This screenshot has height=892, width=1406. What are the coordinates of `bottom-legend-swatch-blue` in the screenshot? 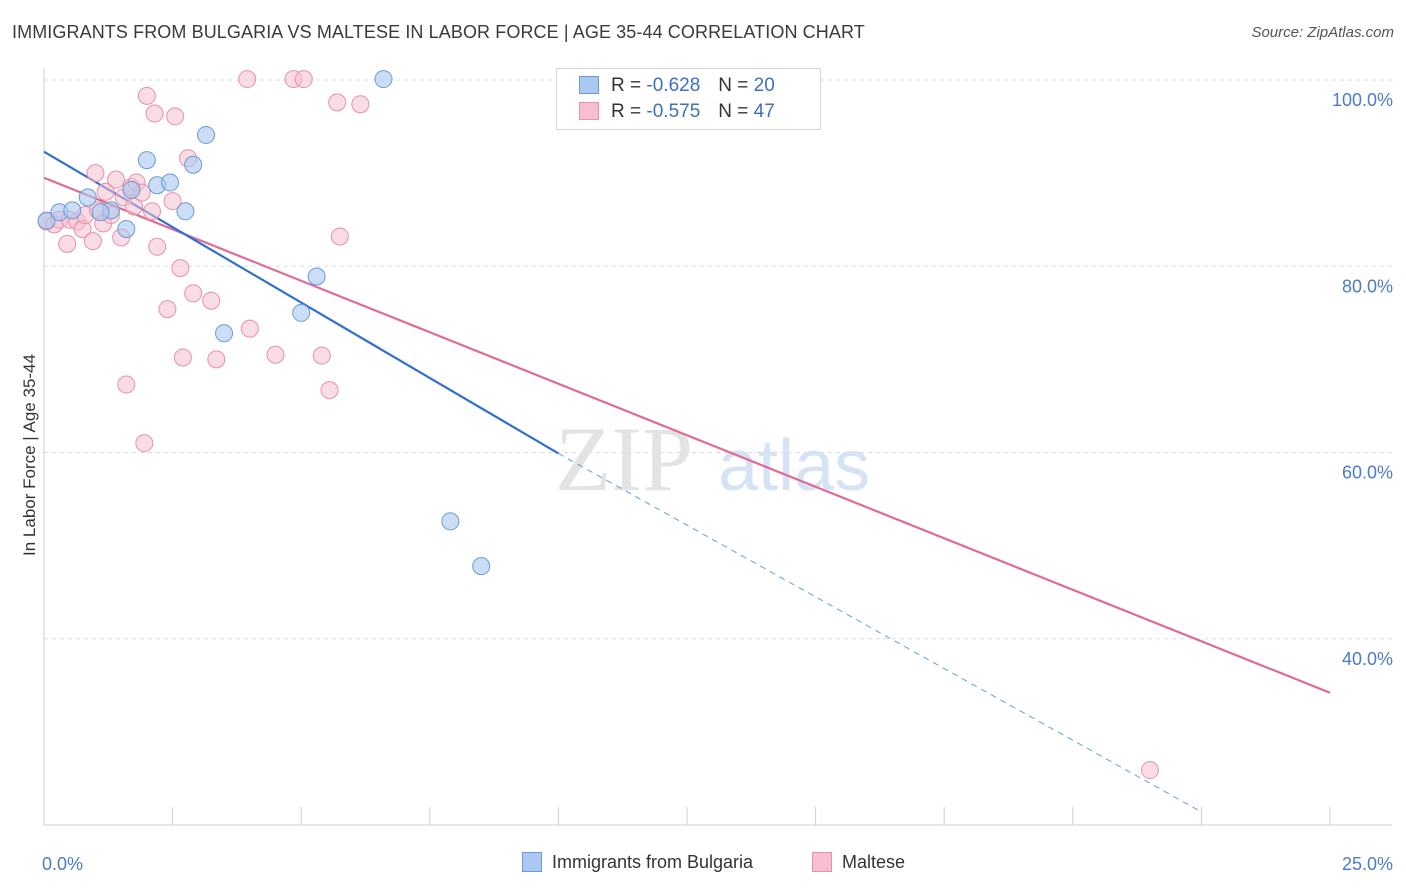 It's located at (532, 862).